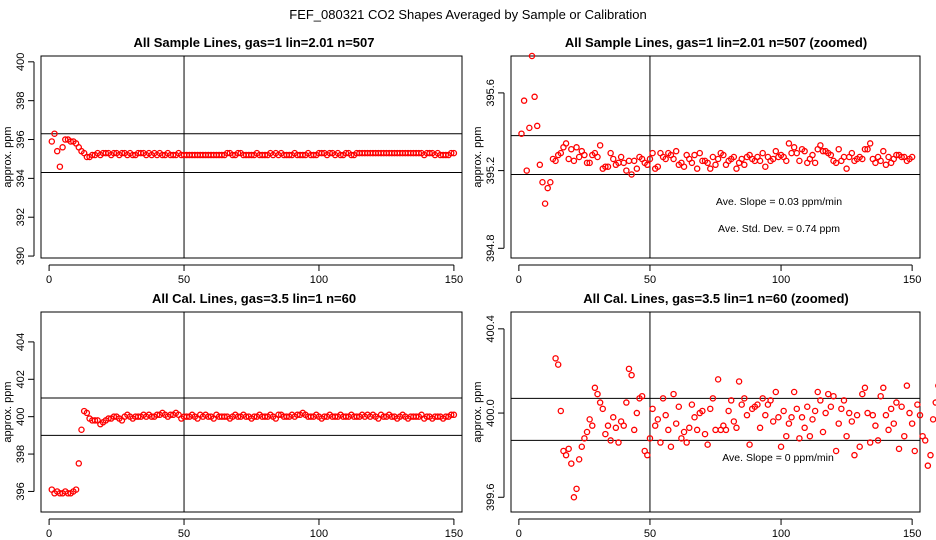  What do you see at coordinates (912, 534) in the screenshot?
I see `x-tick-label: 150` at bounding box center [912, 534].